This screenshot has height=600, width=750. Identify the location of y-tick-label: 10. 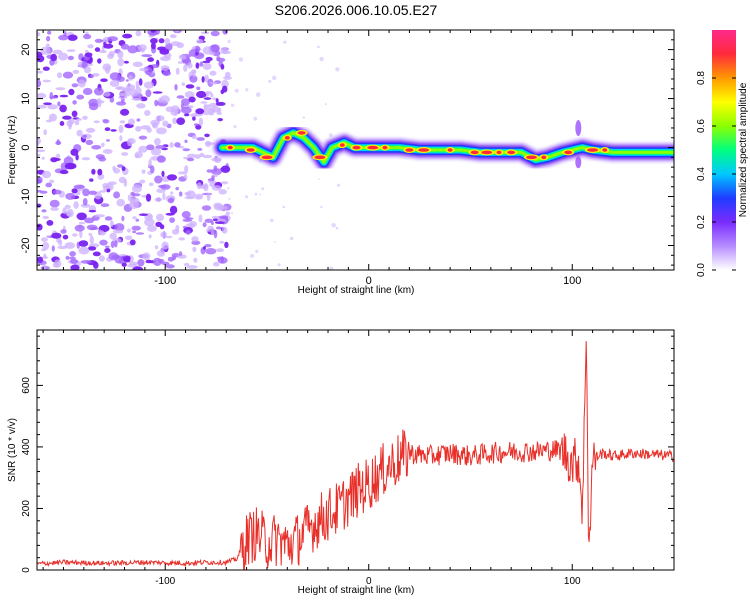
(26, 98).